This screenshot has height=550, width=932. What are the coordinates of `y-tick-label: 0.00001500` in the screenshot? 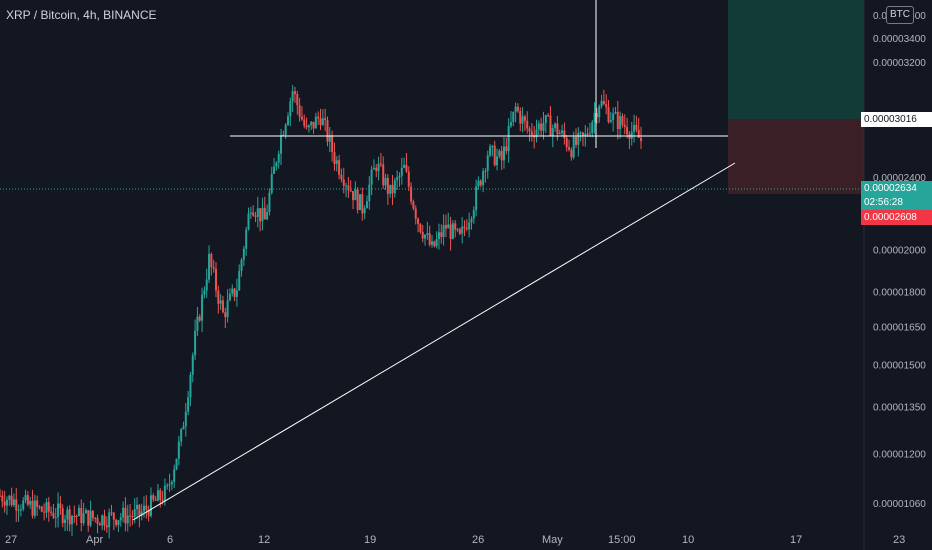 It's located at (899, 365).